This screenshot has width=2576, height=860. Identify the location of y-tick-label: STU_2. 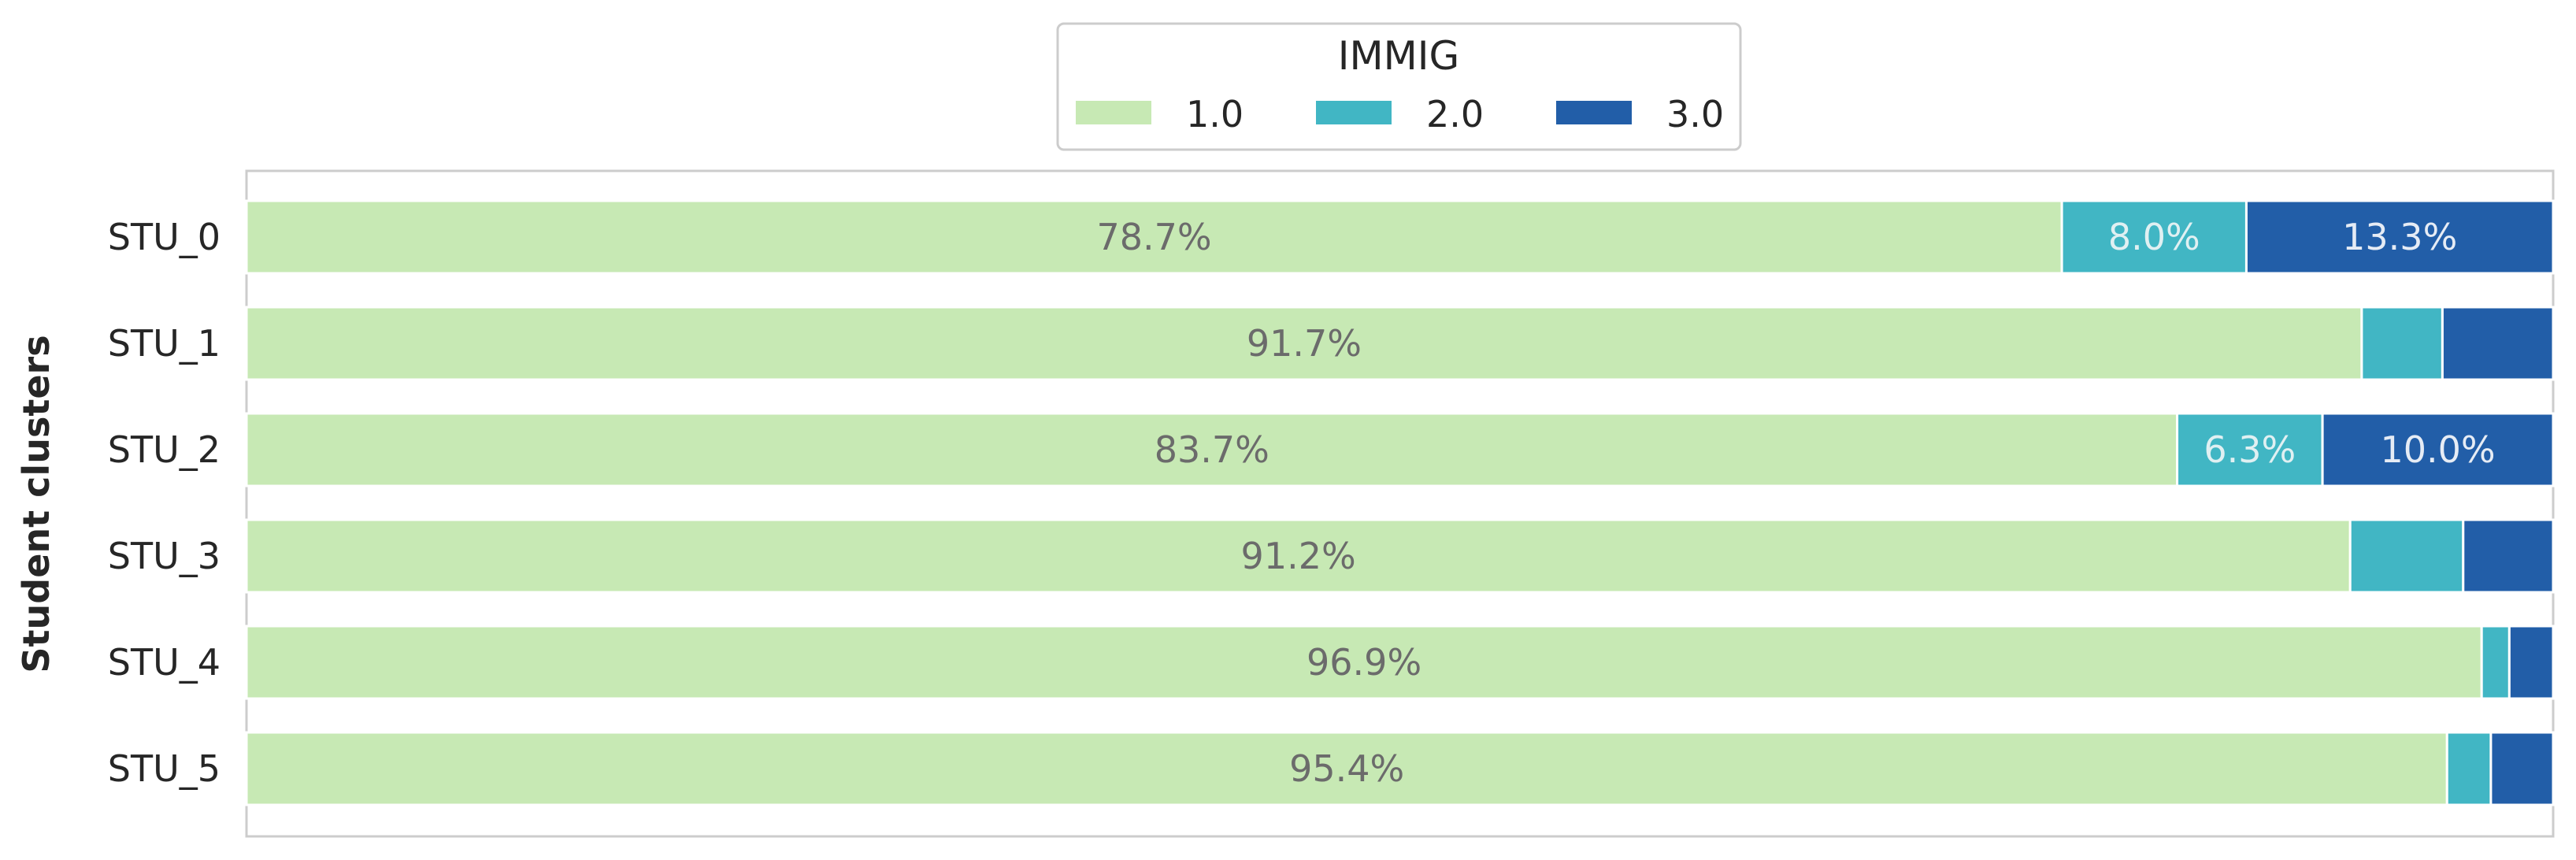
(164, 449).